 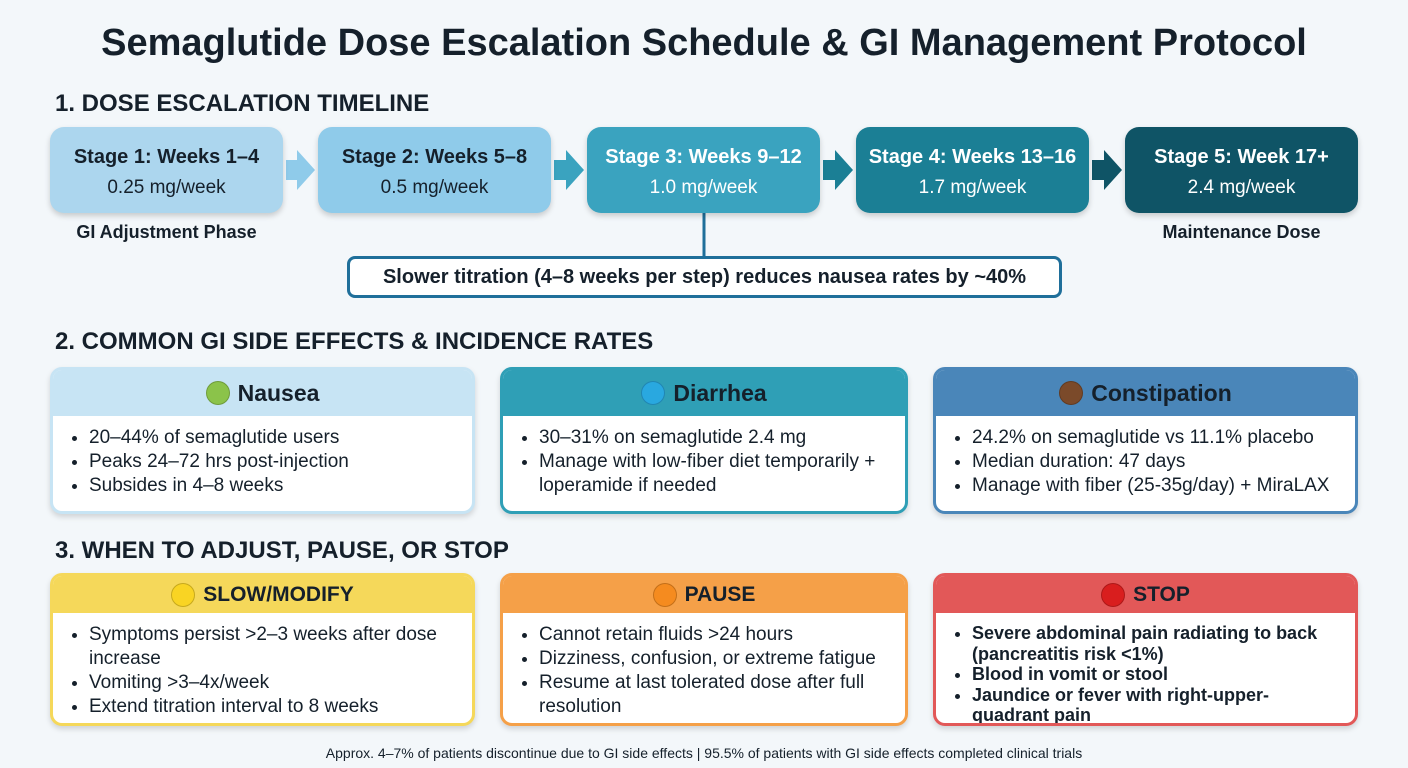 I want to click on card-header: STOP, so click(x=1145, y=594).